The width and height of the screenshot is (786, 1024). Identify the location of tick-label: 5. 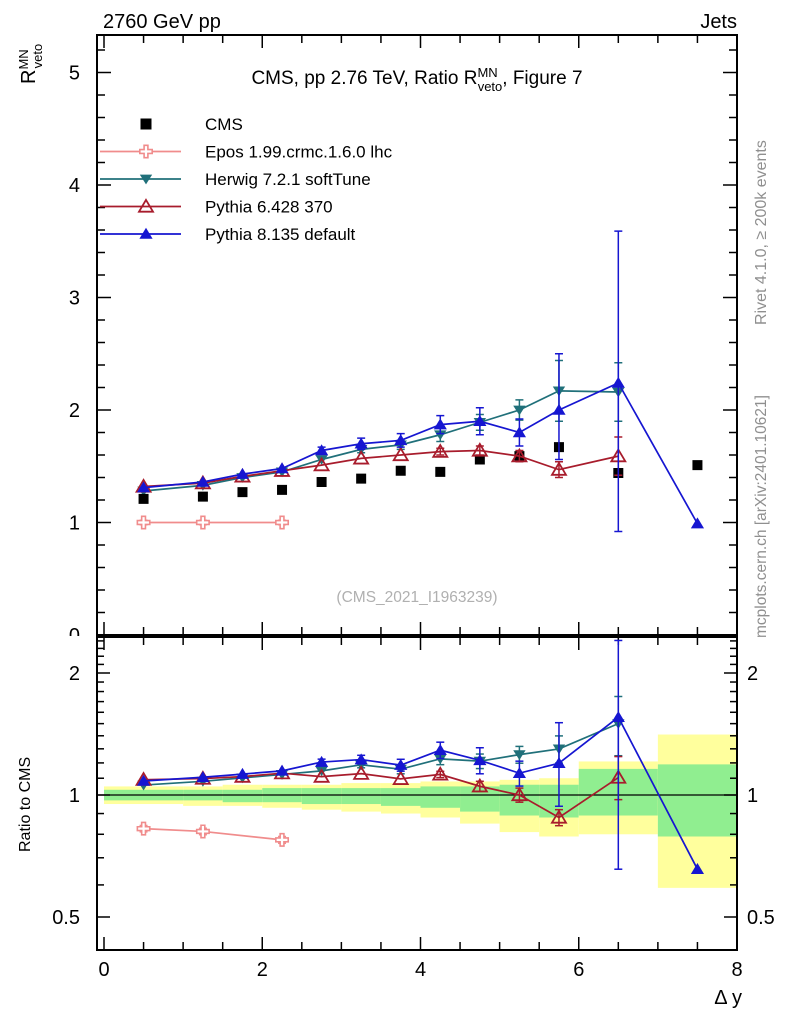
(74, 74).